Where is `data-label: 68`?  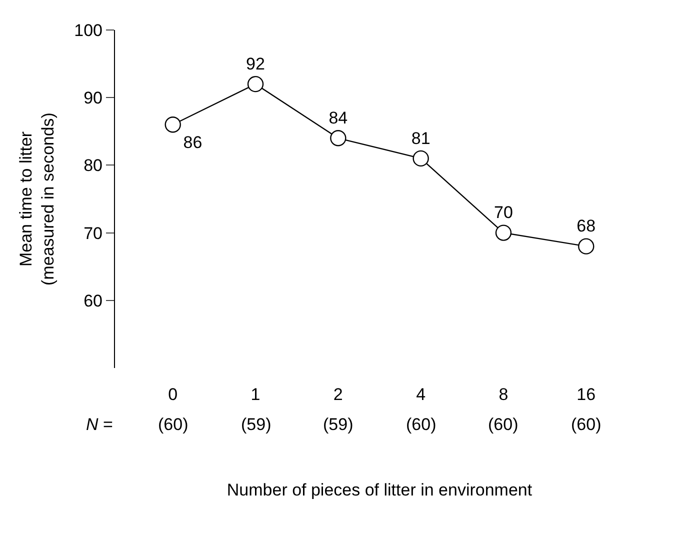
data-label: 68 is located at coordinates (586, 226).